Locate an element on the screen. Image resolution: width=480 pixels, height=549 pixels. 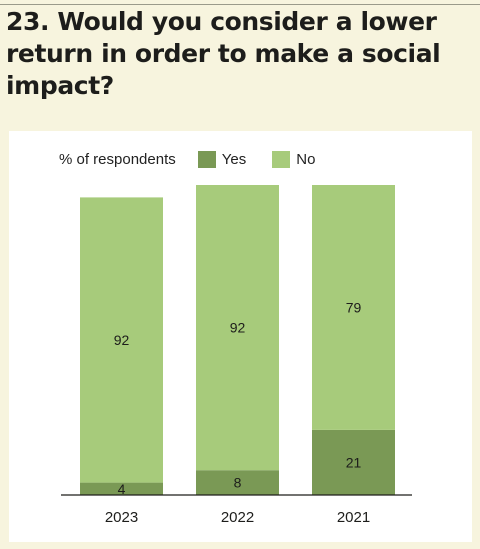
x-tick-label-2022: 2022 is located at coordinates (237, 517).